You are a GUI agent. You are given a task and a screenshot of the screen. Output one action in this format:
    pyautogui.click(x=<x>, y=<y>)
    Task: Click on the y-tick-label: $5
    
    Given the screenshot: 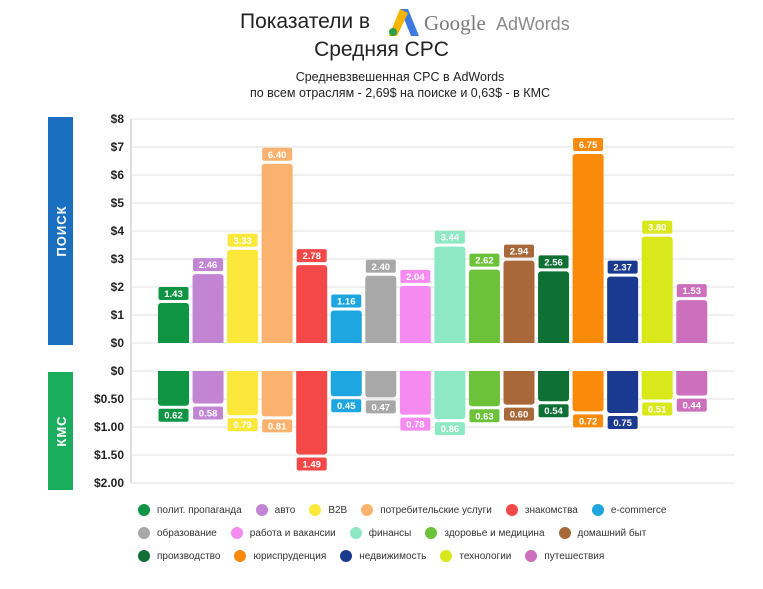 What is the action you would take?
    pyautogui.click(x=118, y=203)
    